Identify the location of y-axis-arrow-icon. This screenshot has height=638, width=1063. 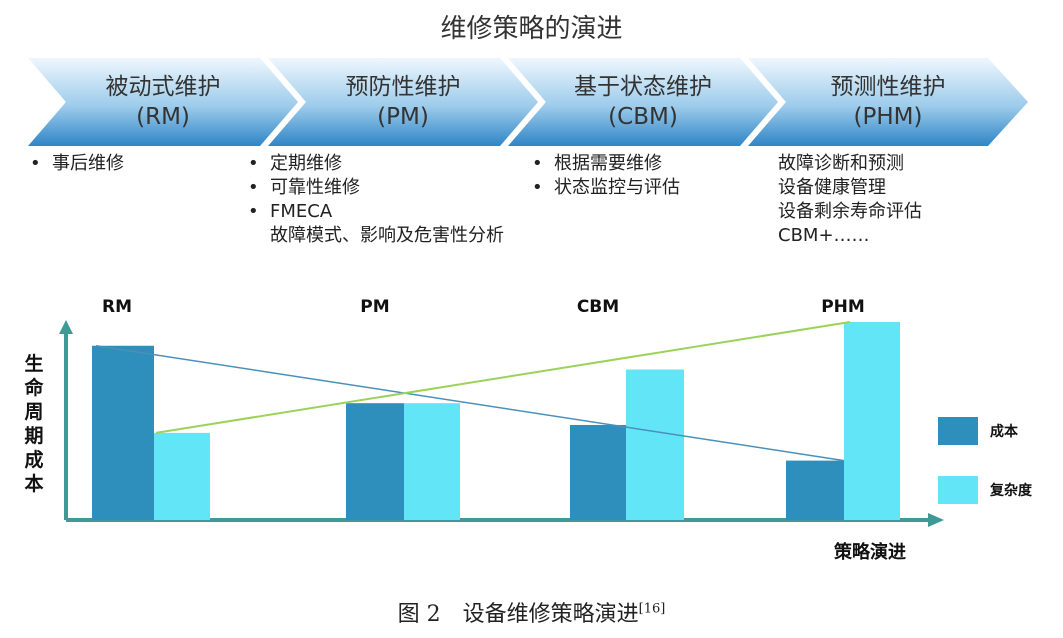
(66, 327).